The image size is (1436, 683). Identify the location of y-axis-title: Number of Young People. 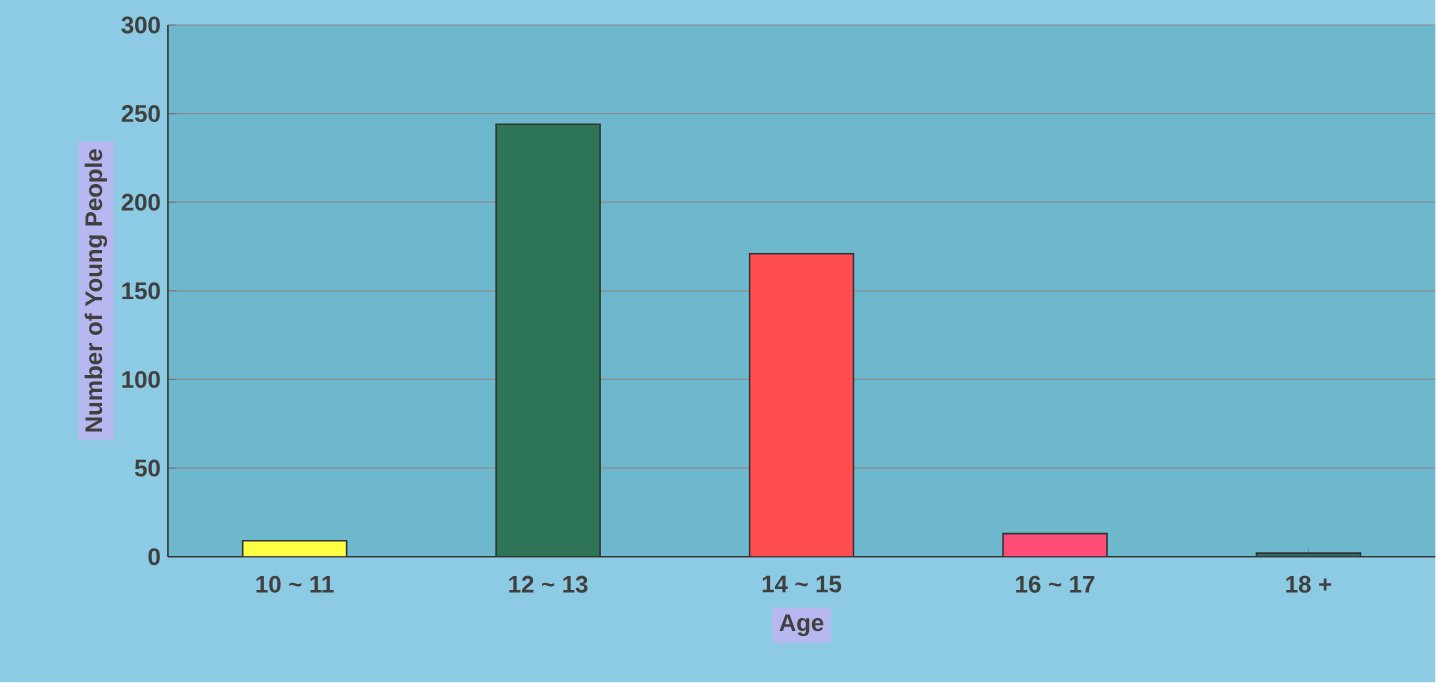
(96, 290).